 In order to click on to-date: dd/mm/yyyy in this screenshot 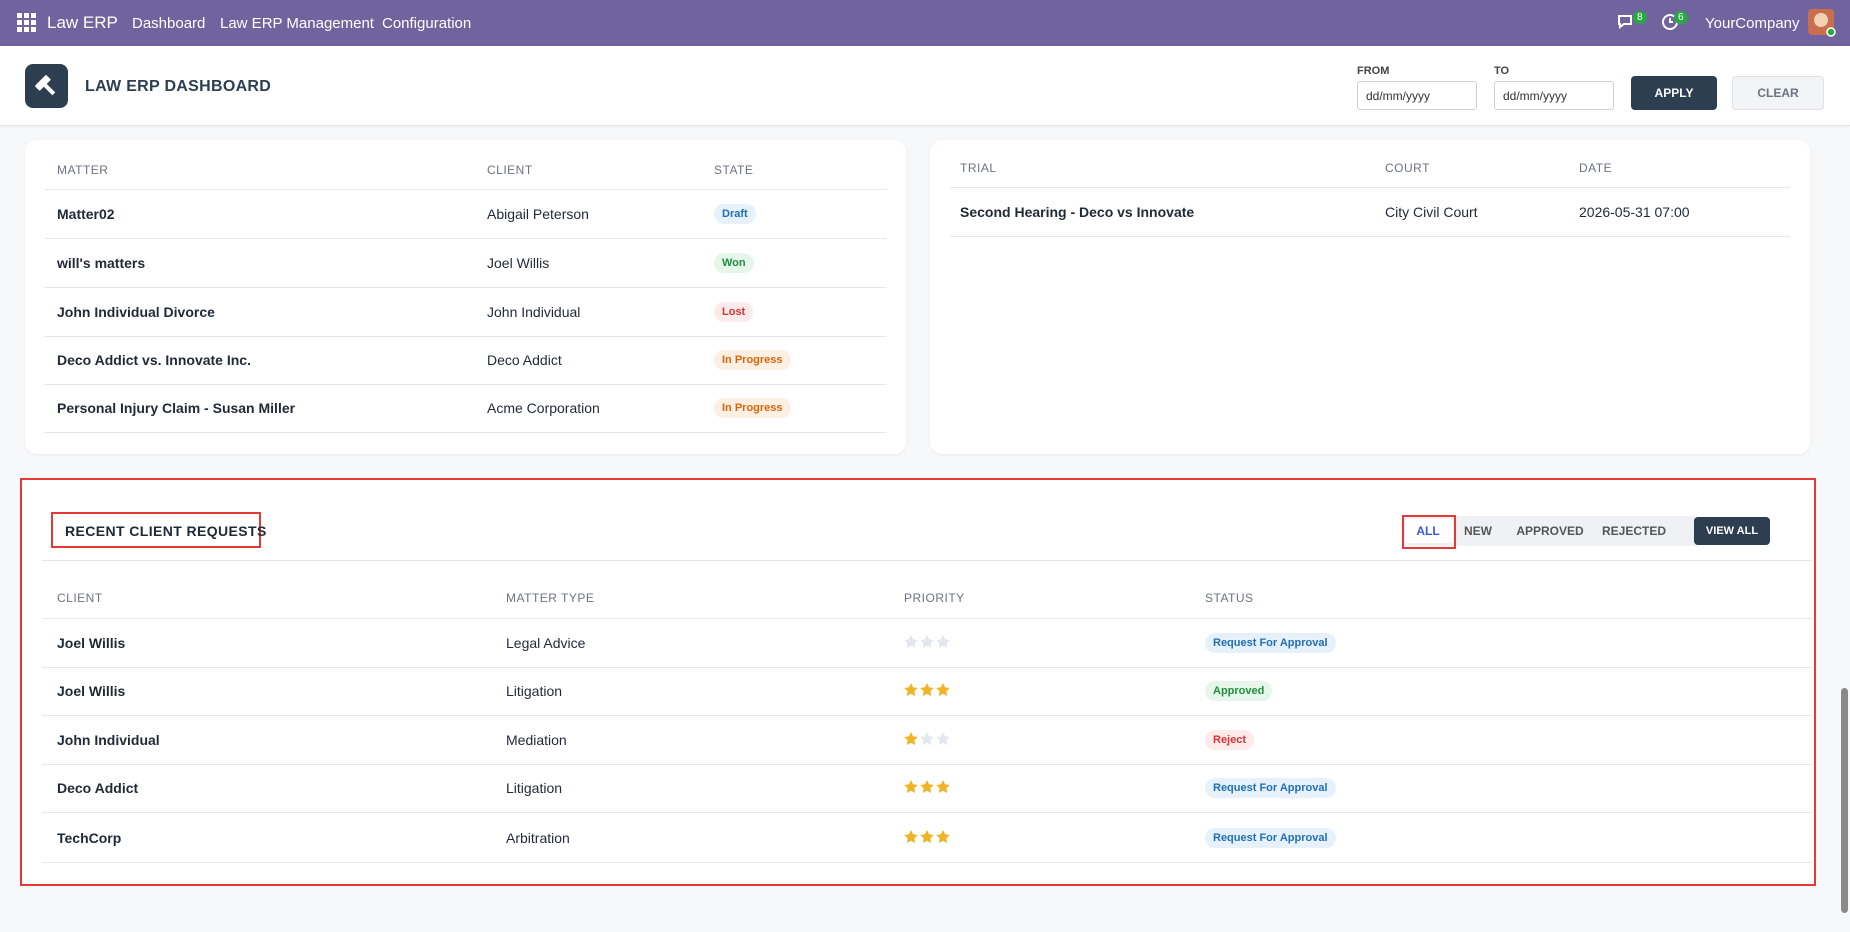, I will do `click(1554, 95)`.